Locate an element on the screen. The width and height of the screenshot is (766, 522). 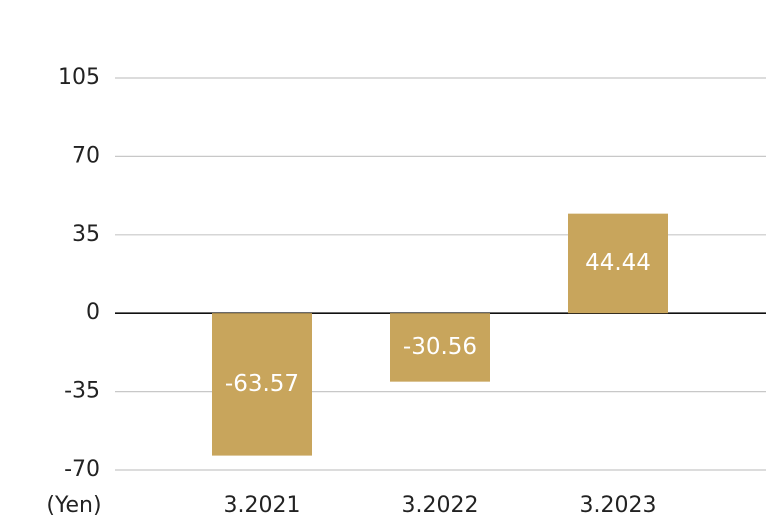
x-tick-label: 3.2022 is located at coordinates (440, 505).